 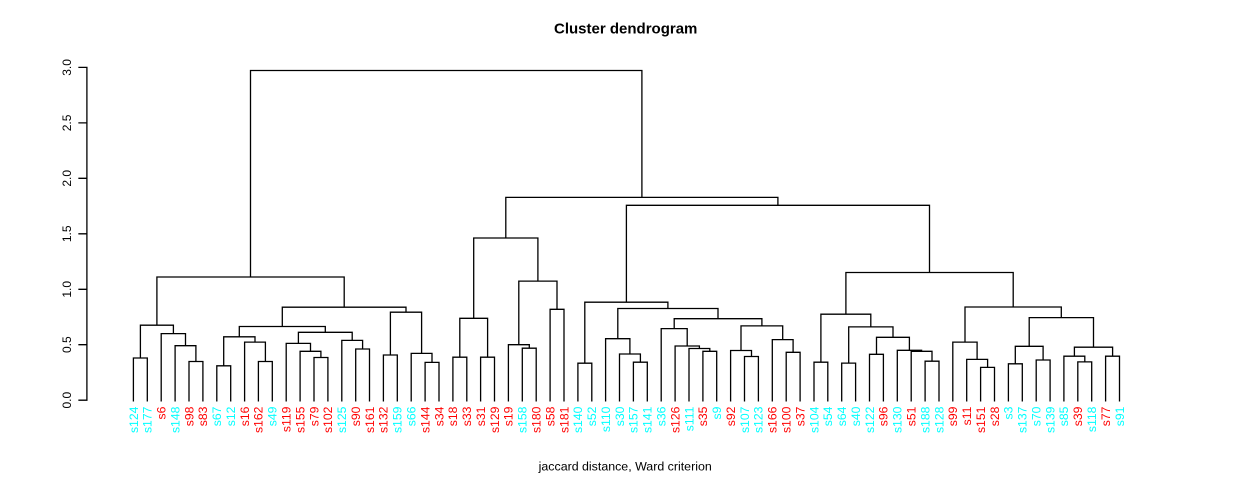 What do you see at coordinates (1037, 416) in the screenshot?
I see `svg-text: s70` at bounding box center [1037, 416].